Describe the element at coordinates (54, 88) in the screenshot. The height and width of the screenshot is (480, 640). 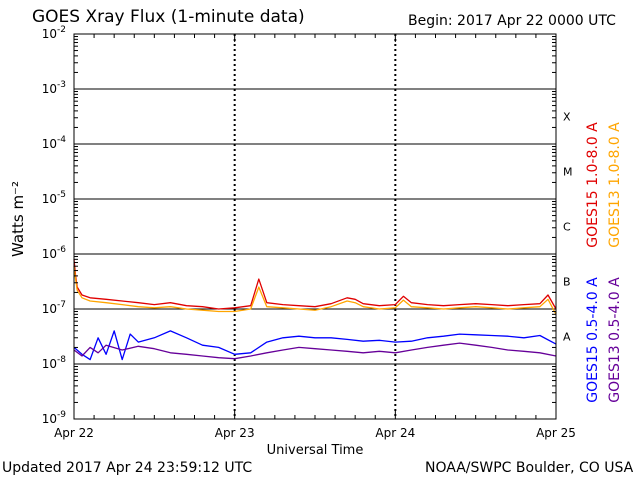
I see `y-tick-label: 10⁻³` at that location.